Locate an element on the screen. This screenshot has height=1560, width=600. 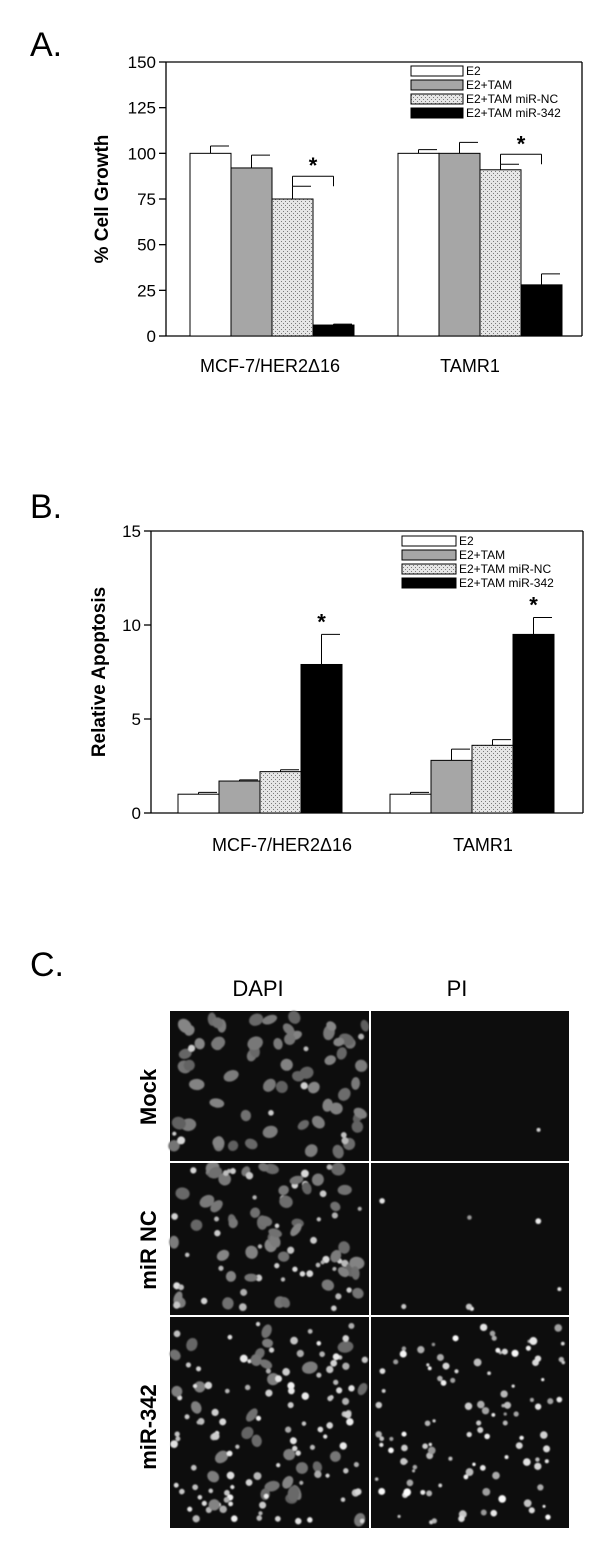
chart-b-y-axis-title: Relative Apoptosis is located at coordinates (99, 672).